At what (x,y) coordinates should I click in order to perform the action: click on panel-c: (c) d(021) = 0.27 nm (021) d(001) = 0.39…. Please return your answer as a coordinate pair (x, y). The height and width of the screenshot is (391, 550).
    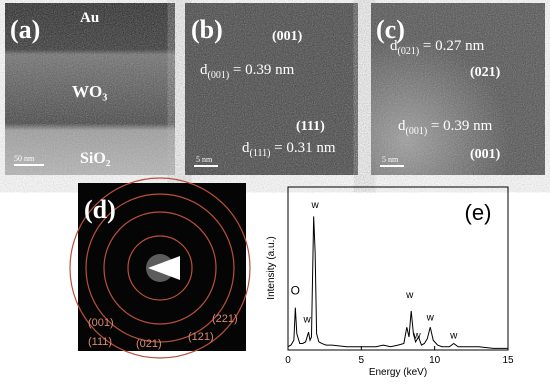
    Looking at the image, I should click on (458, 89).